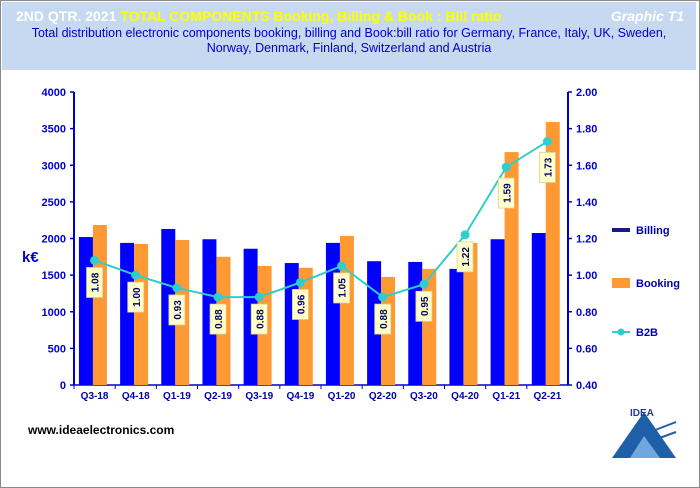 This screenshot has height=488, width=700. What do you see at coordinates (424, 396) in the screenshot?
I see `x-tick-label: Q3-20` at bounding box center [424, 396].